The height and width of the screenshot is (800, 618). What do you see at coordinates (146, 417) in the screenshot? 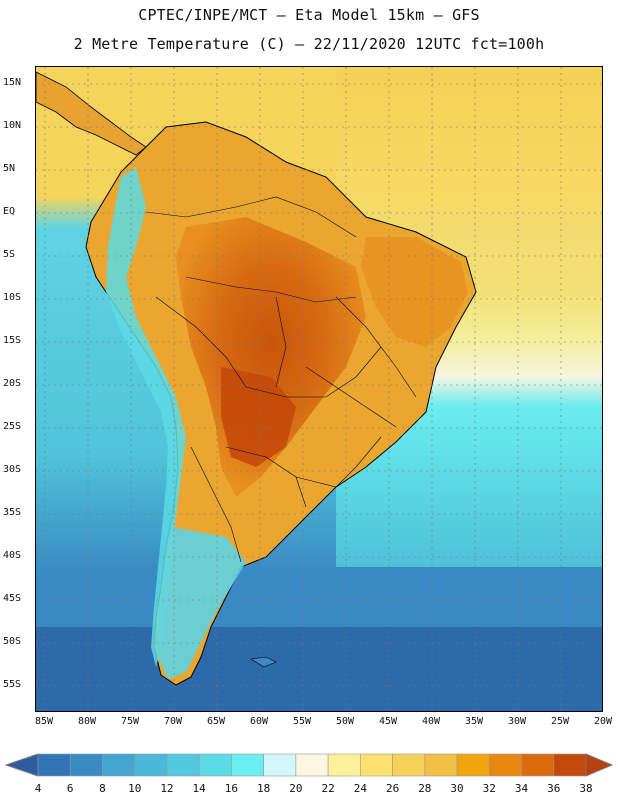
I see `andes-cool-strip` at bounding box center [146, 417].